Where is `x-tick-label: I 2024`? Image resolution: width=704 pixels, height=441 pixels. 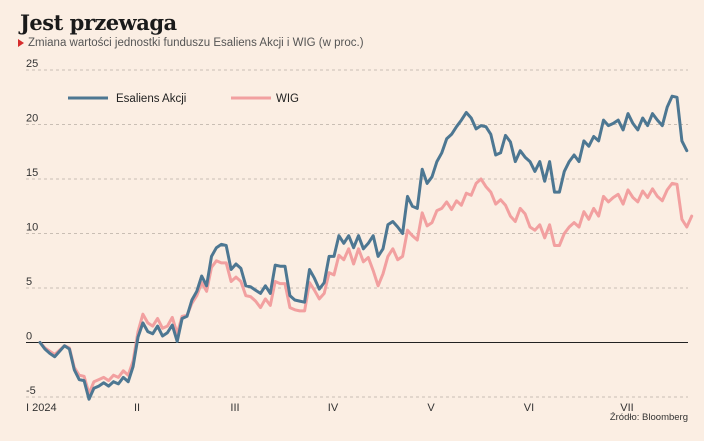 x-tick-label: I 2024 is located at coordinates (41, 408).